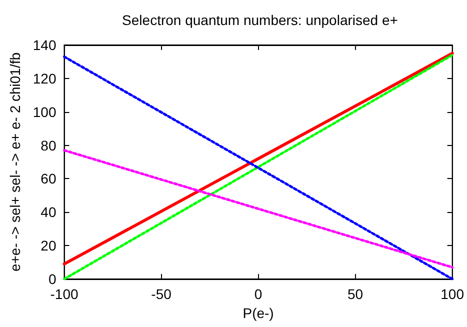 The height and width of the screenshot is (327, 467). I want to click on y-axis-title: e+e- -> sel+ sel- -> e+ e- 2 chi01/fb, so click(15, 162).